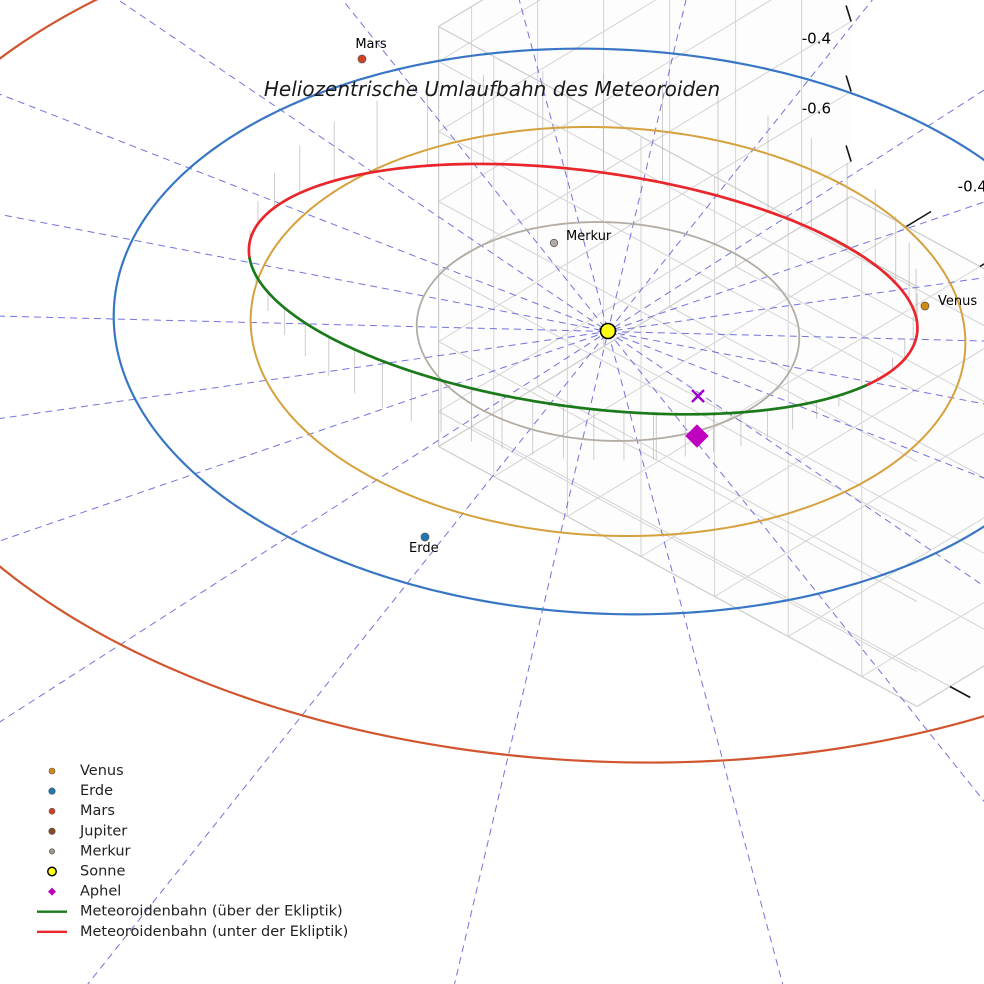  What do you see at coordinates (105, 851) in the screenshot?
I see `legend-label: Merkur` at bounding box center [105, 851].